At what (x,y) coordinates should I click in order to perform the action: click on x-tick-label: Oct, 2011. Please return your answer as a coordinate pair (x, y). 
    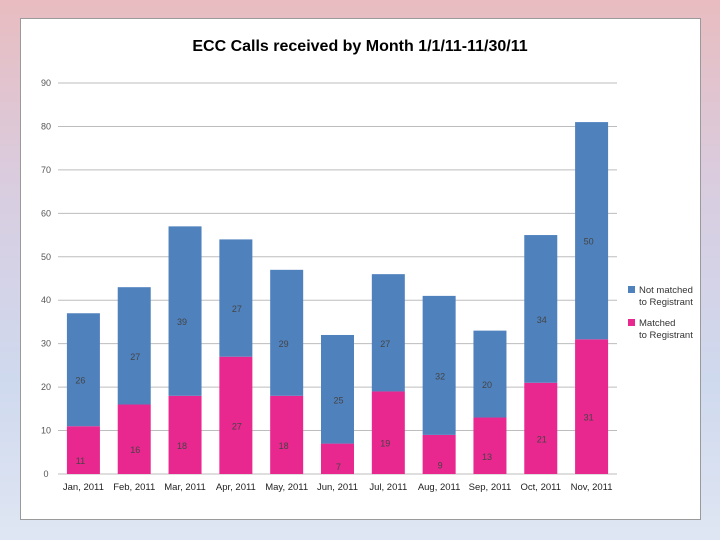
    Looking at the image, I should click on (541, 487).